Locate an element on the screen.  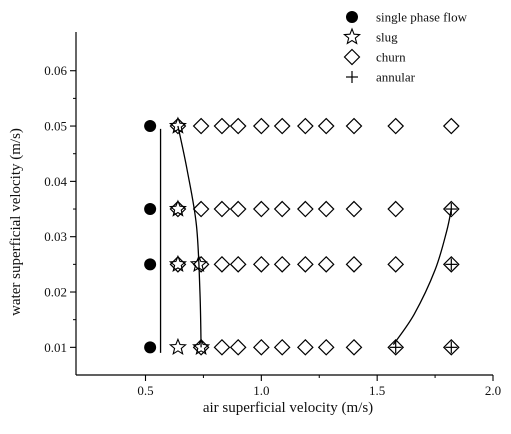
legend-label: churn is located at coordinates (391, 57).